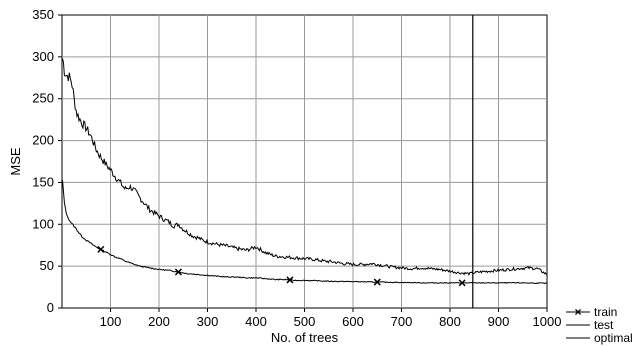  What do you see at coordinates (43, 98) in the screenshot?
I see `y-tick-label: 250` at bounding box center [43, 98].